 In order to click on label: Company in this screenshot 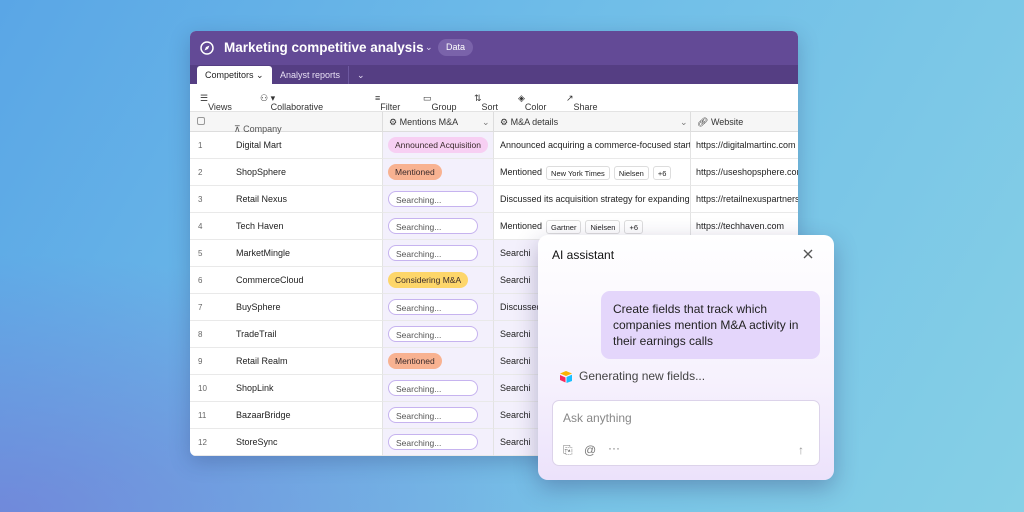, I will do `click(262, 129)`.